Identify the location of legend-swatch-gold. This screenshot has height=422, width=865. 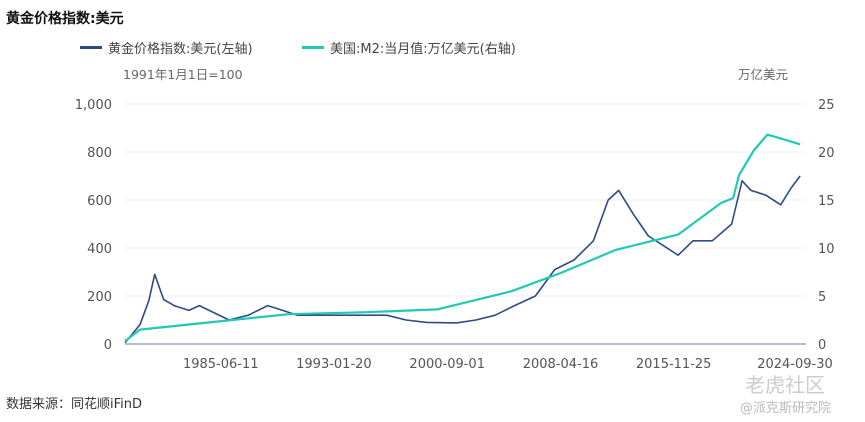
(91, 47).